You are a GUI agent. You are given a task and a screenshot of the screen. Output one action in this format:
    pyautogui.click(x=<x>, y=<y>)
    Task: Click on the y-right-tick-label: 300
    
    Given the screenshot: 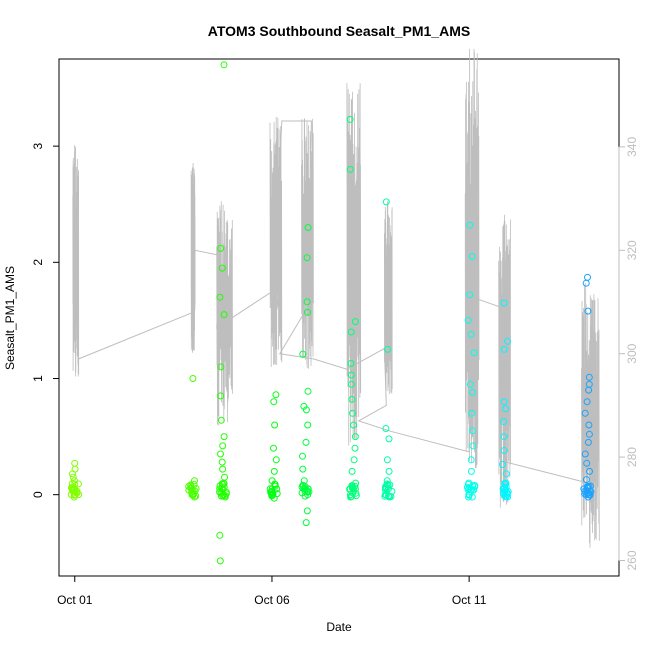 What is the action you would take?
    pyautogui.click(x=632, y=353)
    